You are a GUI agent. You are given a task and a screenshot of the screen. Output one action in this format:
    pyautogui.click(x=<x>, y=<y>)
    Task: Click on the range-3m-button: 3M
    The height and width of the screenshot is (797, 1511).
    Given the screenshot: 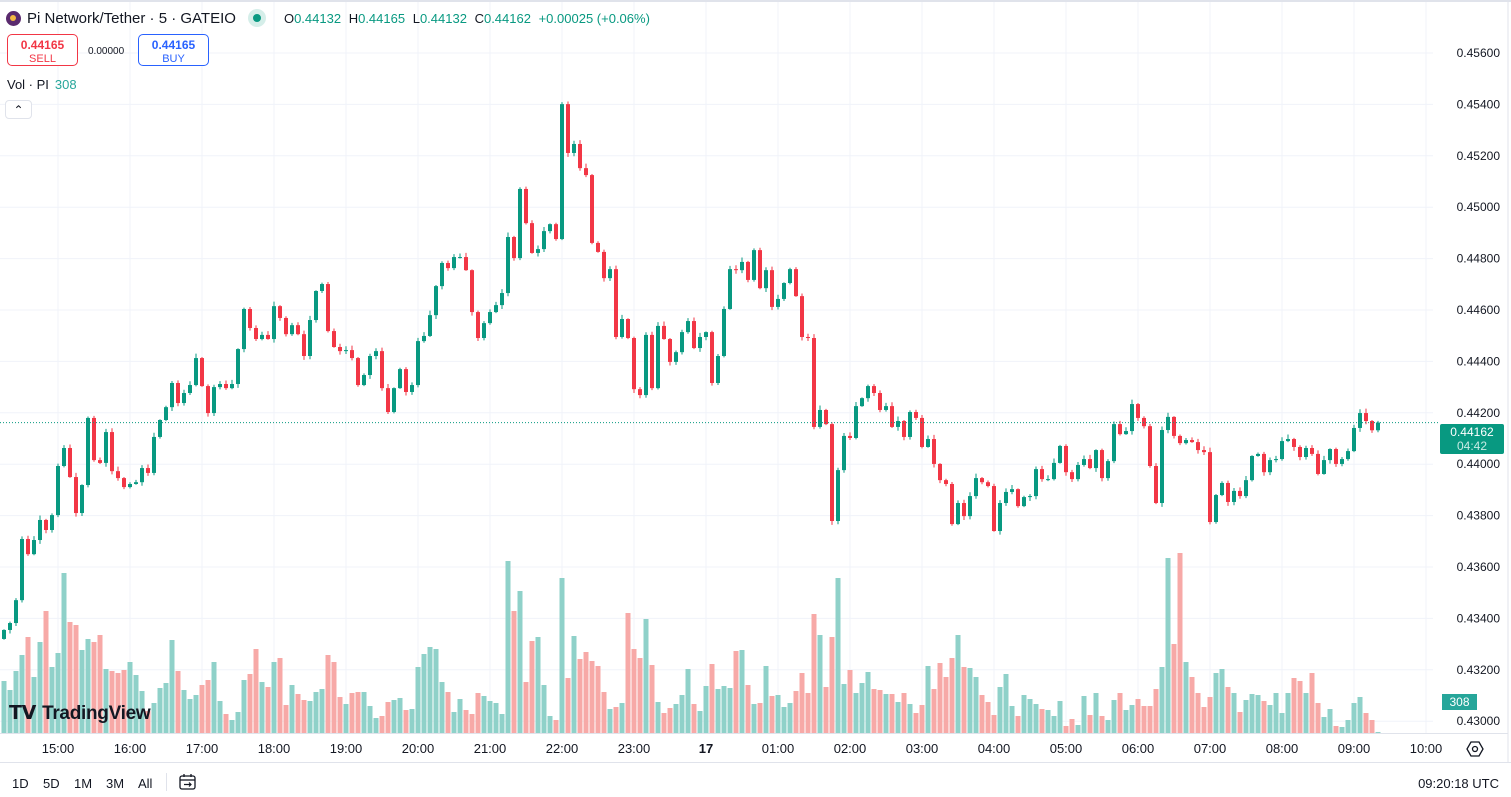 What is the action you would take?
    pyautogui.click(x=115, y=783)
    